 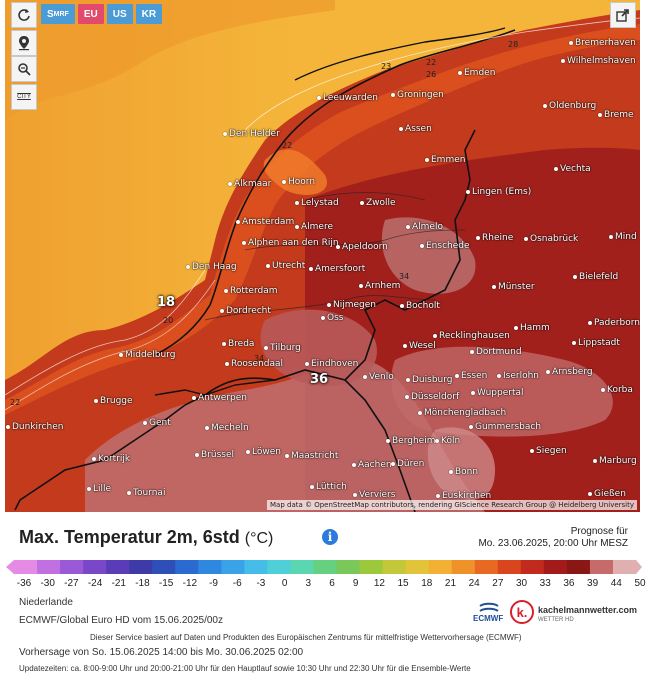 What do you see at coordinates (467, 496) in the screenshot?
I see `city-label: Euskirchen` at bounding box center [467, 496].